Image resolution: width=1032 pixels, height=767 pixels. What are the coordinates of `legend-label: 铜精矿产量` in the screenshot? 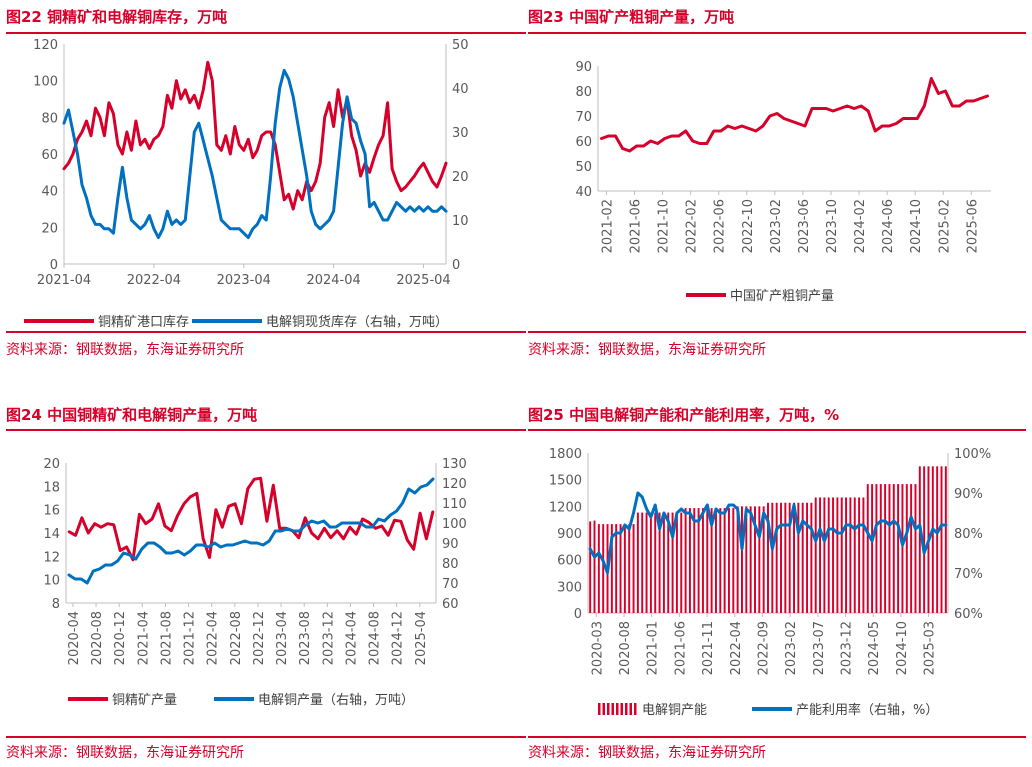 It's located at (144, 700).